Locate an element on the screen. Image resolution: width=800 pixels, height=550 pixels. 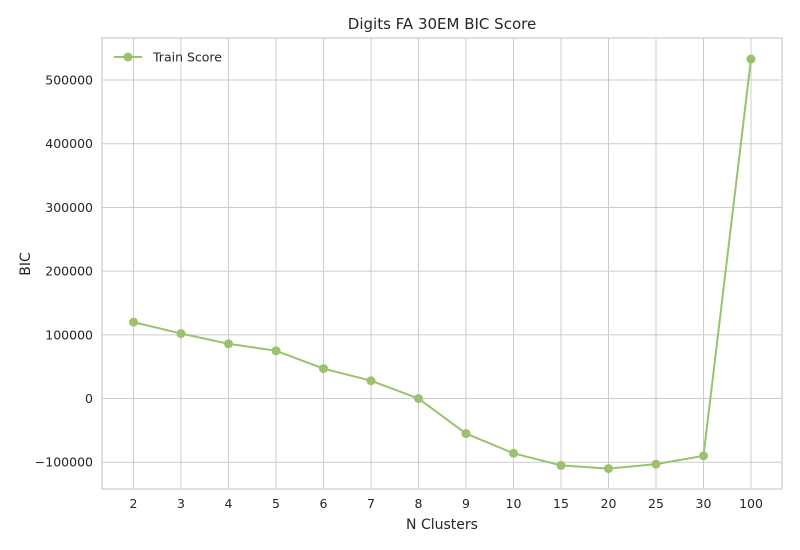
x-tick-label: 30 is located at coordinates (704, 503).